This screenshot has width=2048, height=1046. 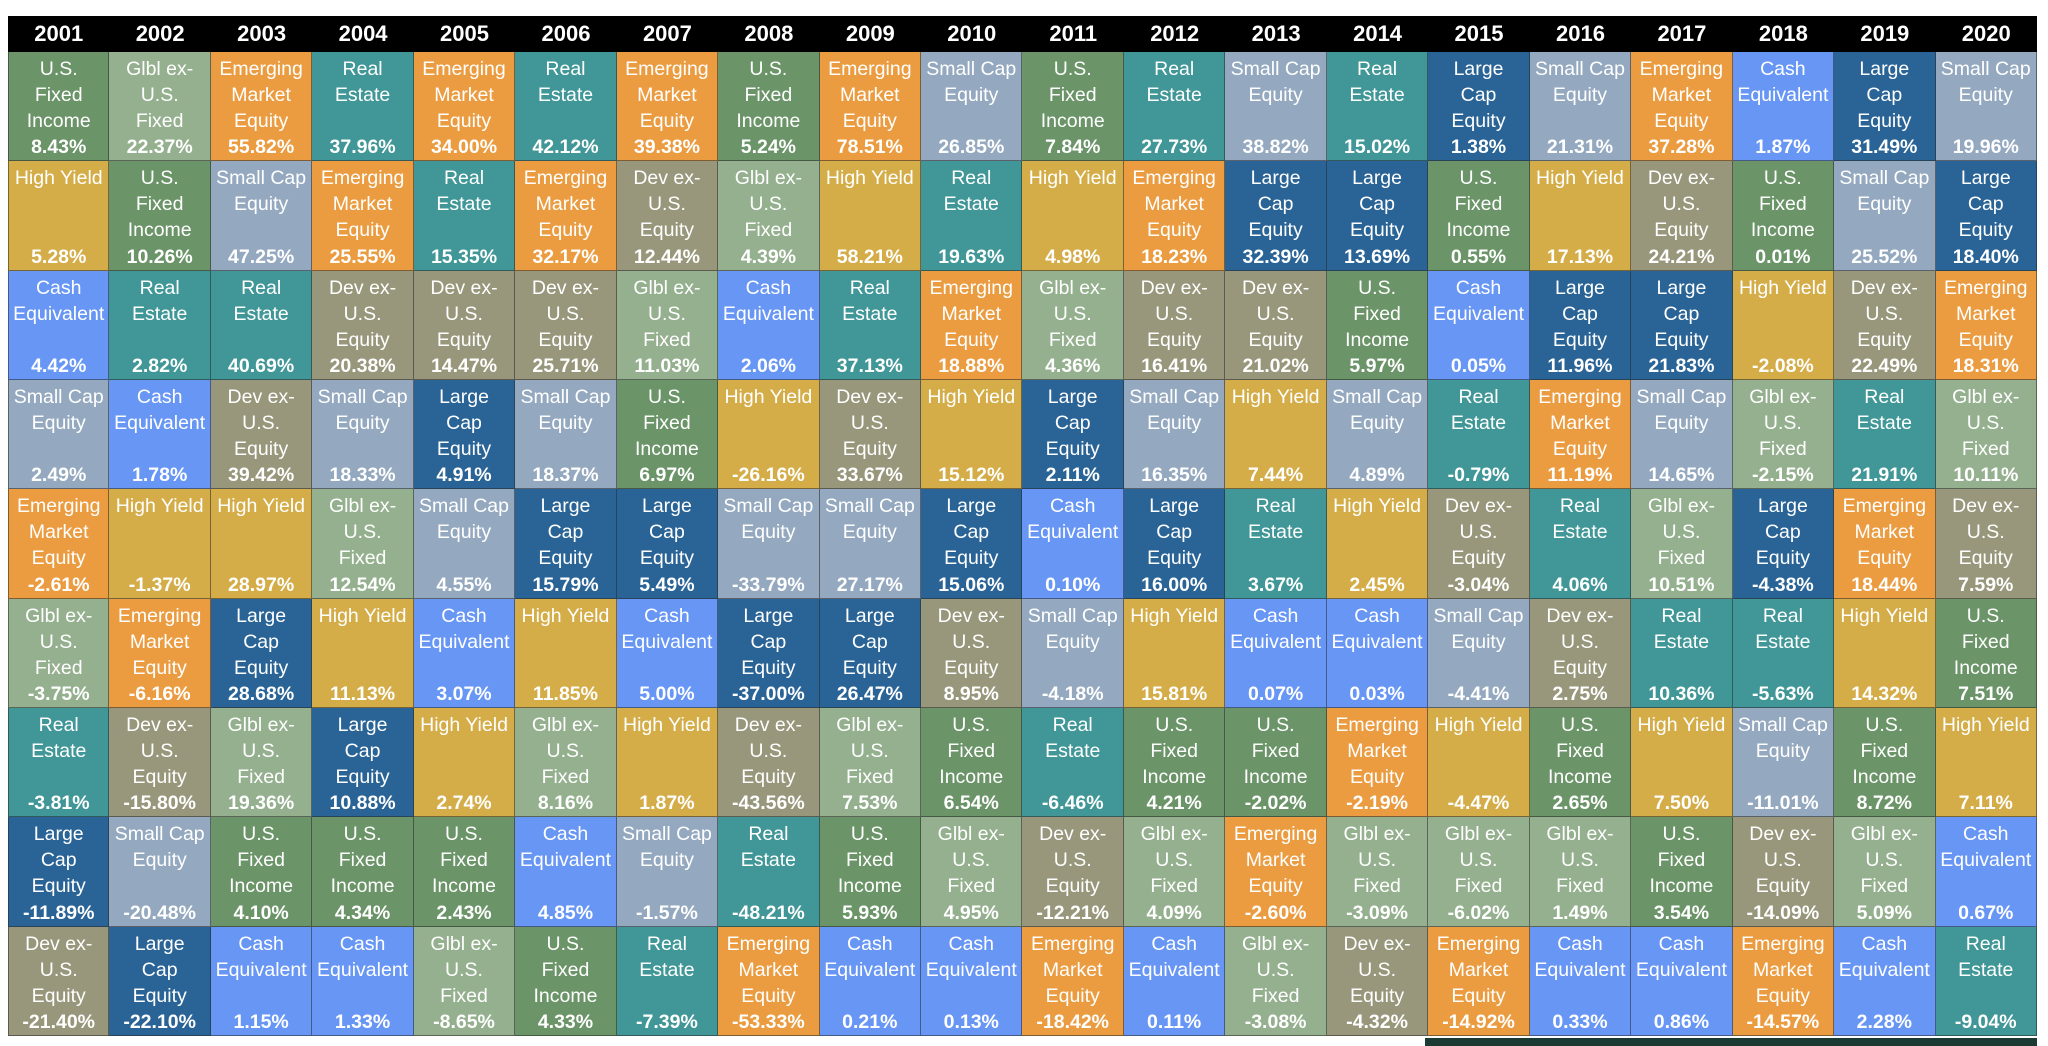 I want to click on asset-cell: High Yield 7.50%, so click(x=1682, y=763).